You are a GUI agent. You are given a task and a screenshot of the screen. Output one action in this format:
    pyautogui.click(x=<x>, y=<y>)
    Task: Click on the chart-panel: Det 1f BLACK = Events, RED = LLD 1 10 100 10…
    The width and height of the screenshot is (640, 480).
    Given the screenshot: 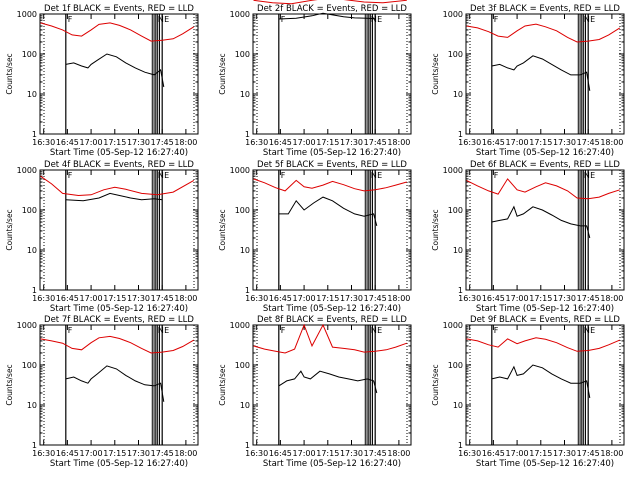 What is the action you would take?
    pyautogui.click(x=102, y=81)
    